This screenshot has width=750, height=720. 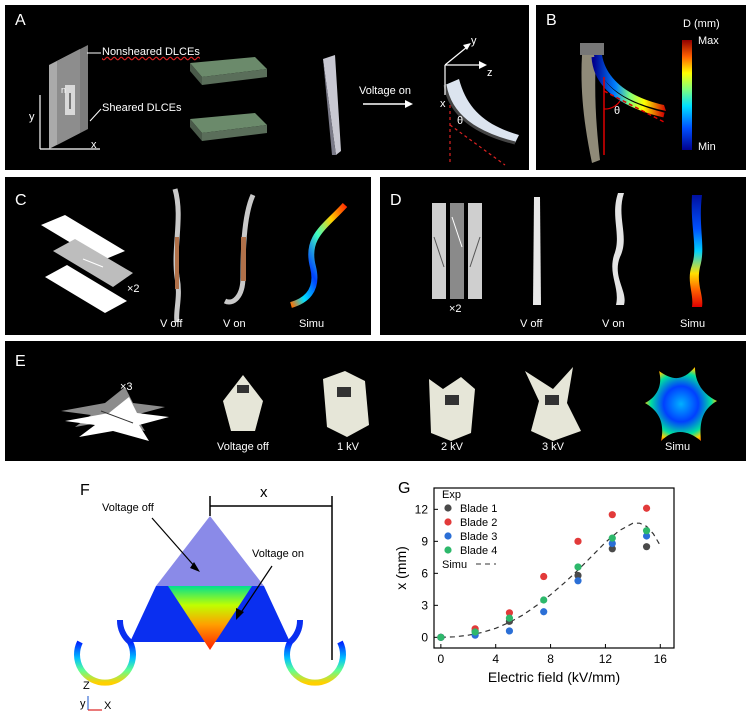 What do you see at coordinates (460, 121) in the screenshot?
I see `theta-label-a: θ` at bounding box center [460, 121].